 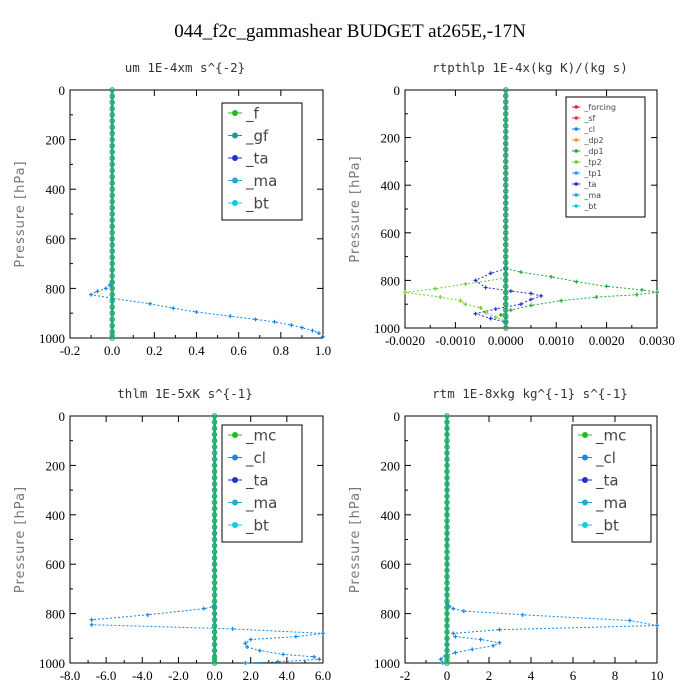 I want to click on figure-title: 044_f2c_gammashear BUDGET at265E,-17N, so click(x=350, y=31).